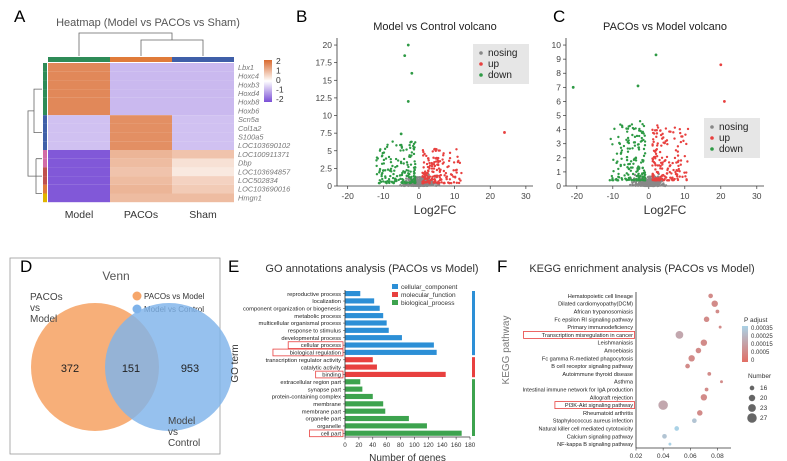 This screenshot has height=461, width=787. What do you see at coordinates (599, 406) in the screenshot?
I see `pathway-label: PI3K-Akt signaling pathway` at bounding box center [599, 406].